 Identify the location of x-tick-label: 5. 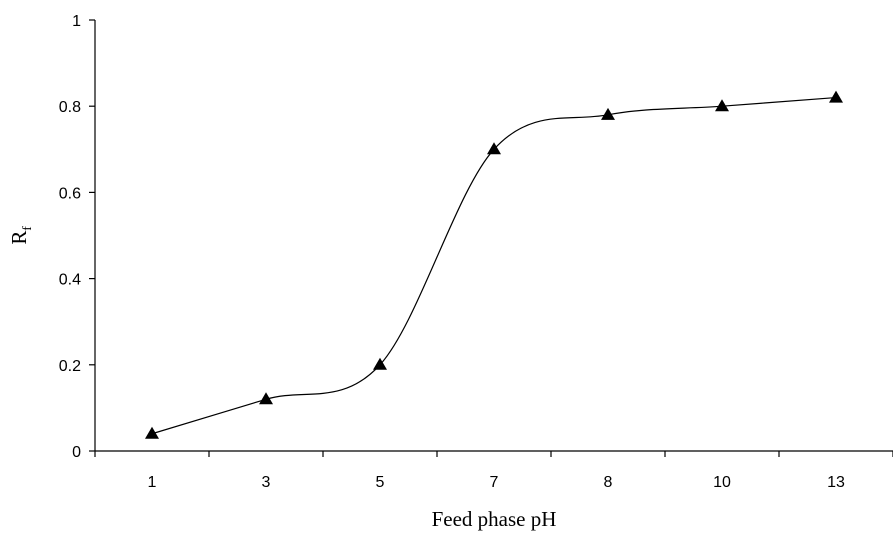
(380, 482).